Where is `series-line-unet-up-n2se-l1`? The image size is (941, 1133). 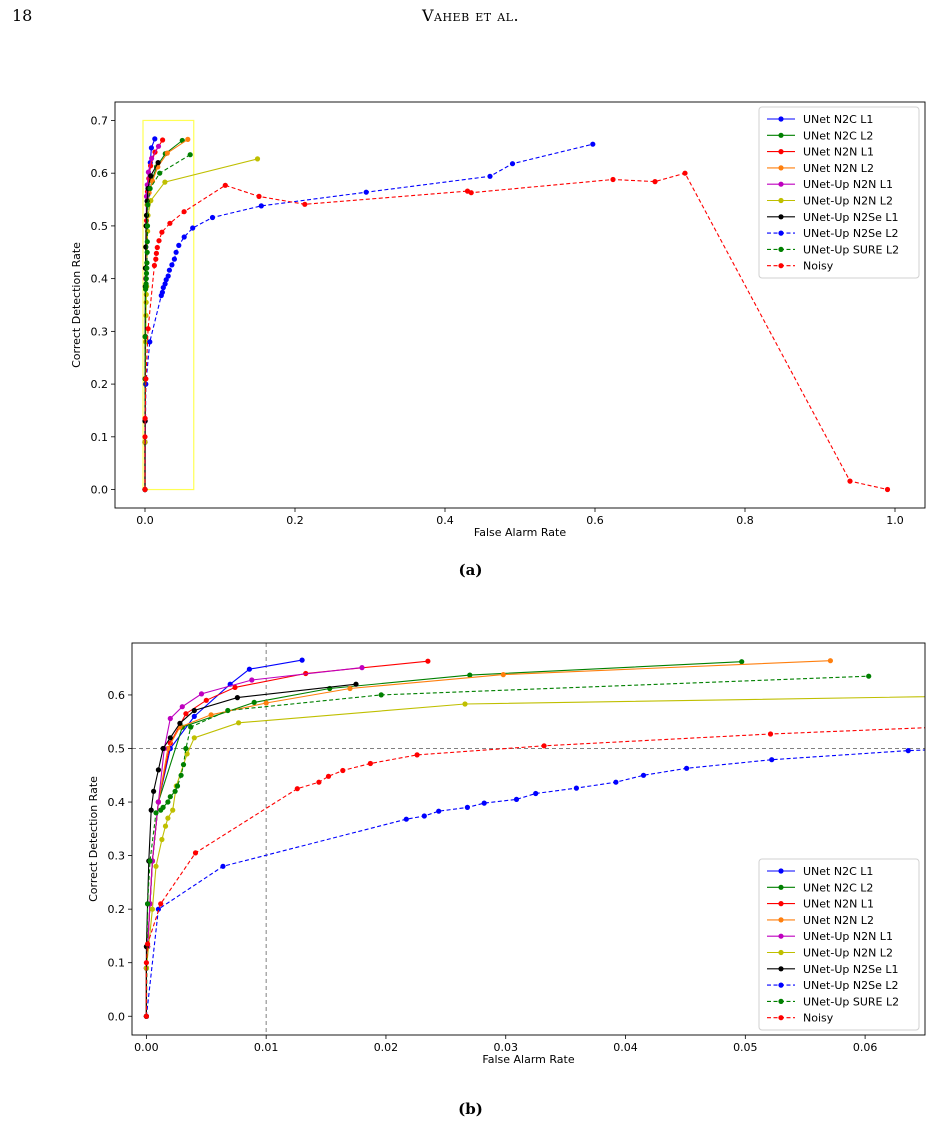
series-line-unet-up-n2se-l1 is located at coordinates (251, 850).